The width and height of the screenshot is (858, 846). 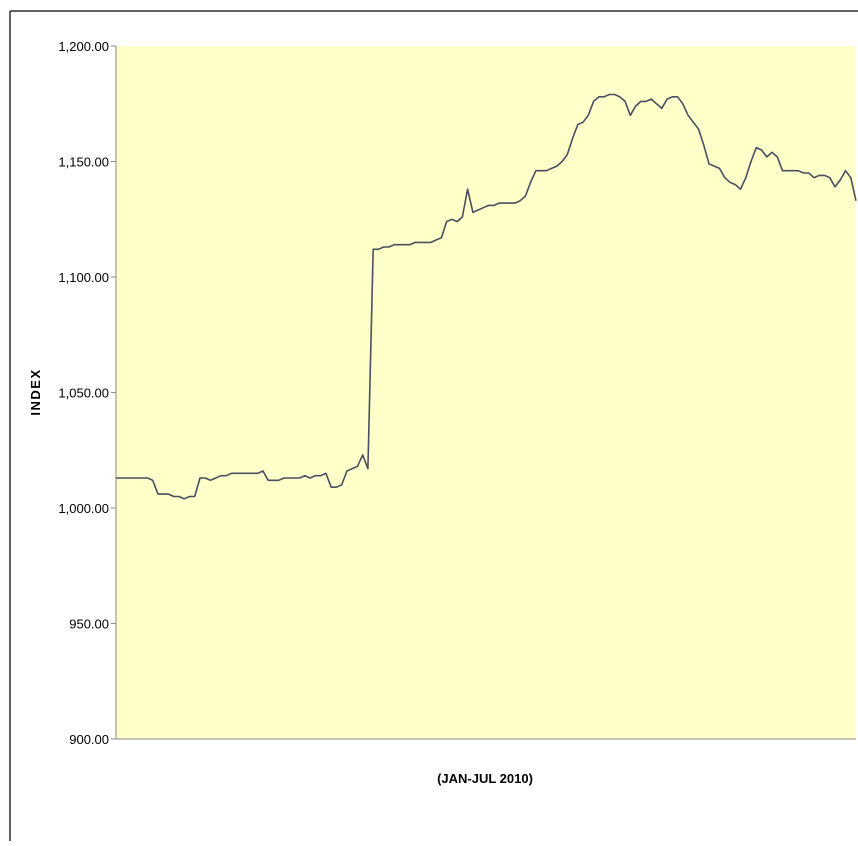 What do you see at coordinates (89, 624) in the screenshot?
I see `y-tick-label: 950.00` at bounding box center [89, 624].